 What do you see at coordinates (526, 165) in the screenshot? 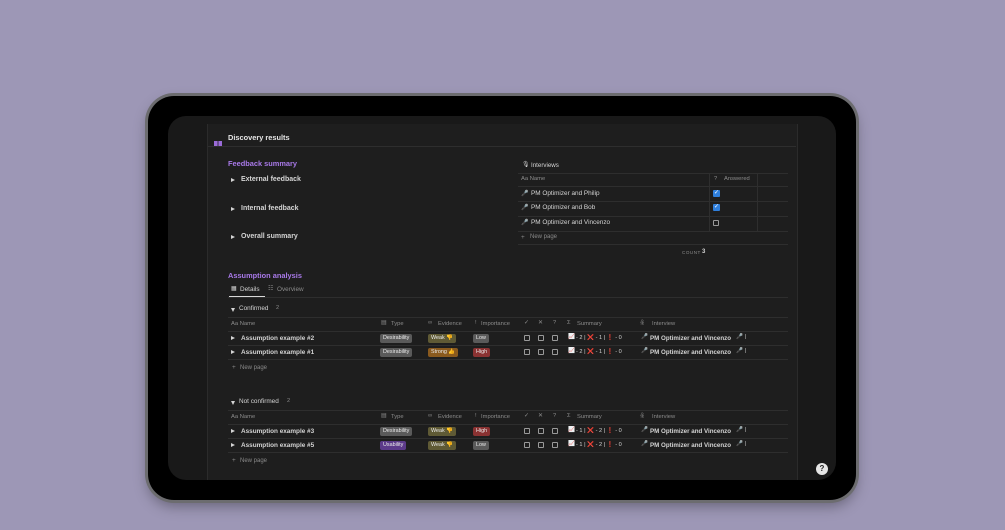
I see `microphone-icon: 🎙` at bounding box center [526, 165].